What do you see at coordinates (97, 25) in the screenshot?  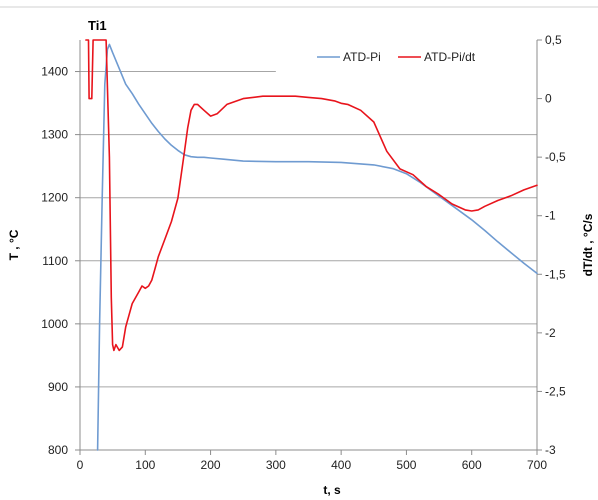 I see `chart-title: Ti1` at bounding box center [97, 25].